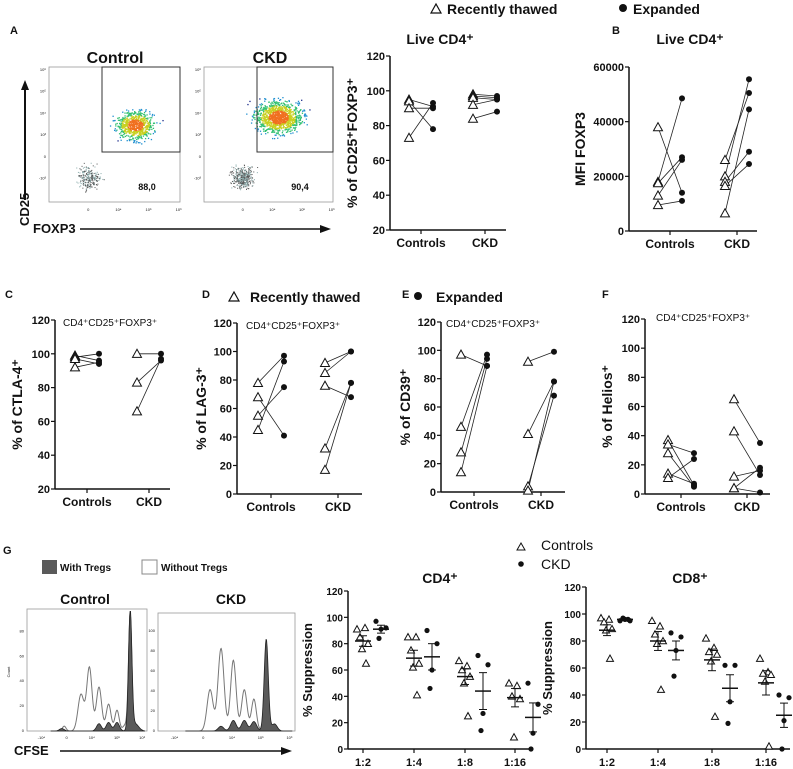 This screenshot has height=769, width=793. What do you see at coordinates (153, 710) in the screenshot?
I see `y-tick-label: 20` at bounding box center [153, 710].